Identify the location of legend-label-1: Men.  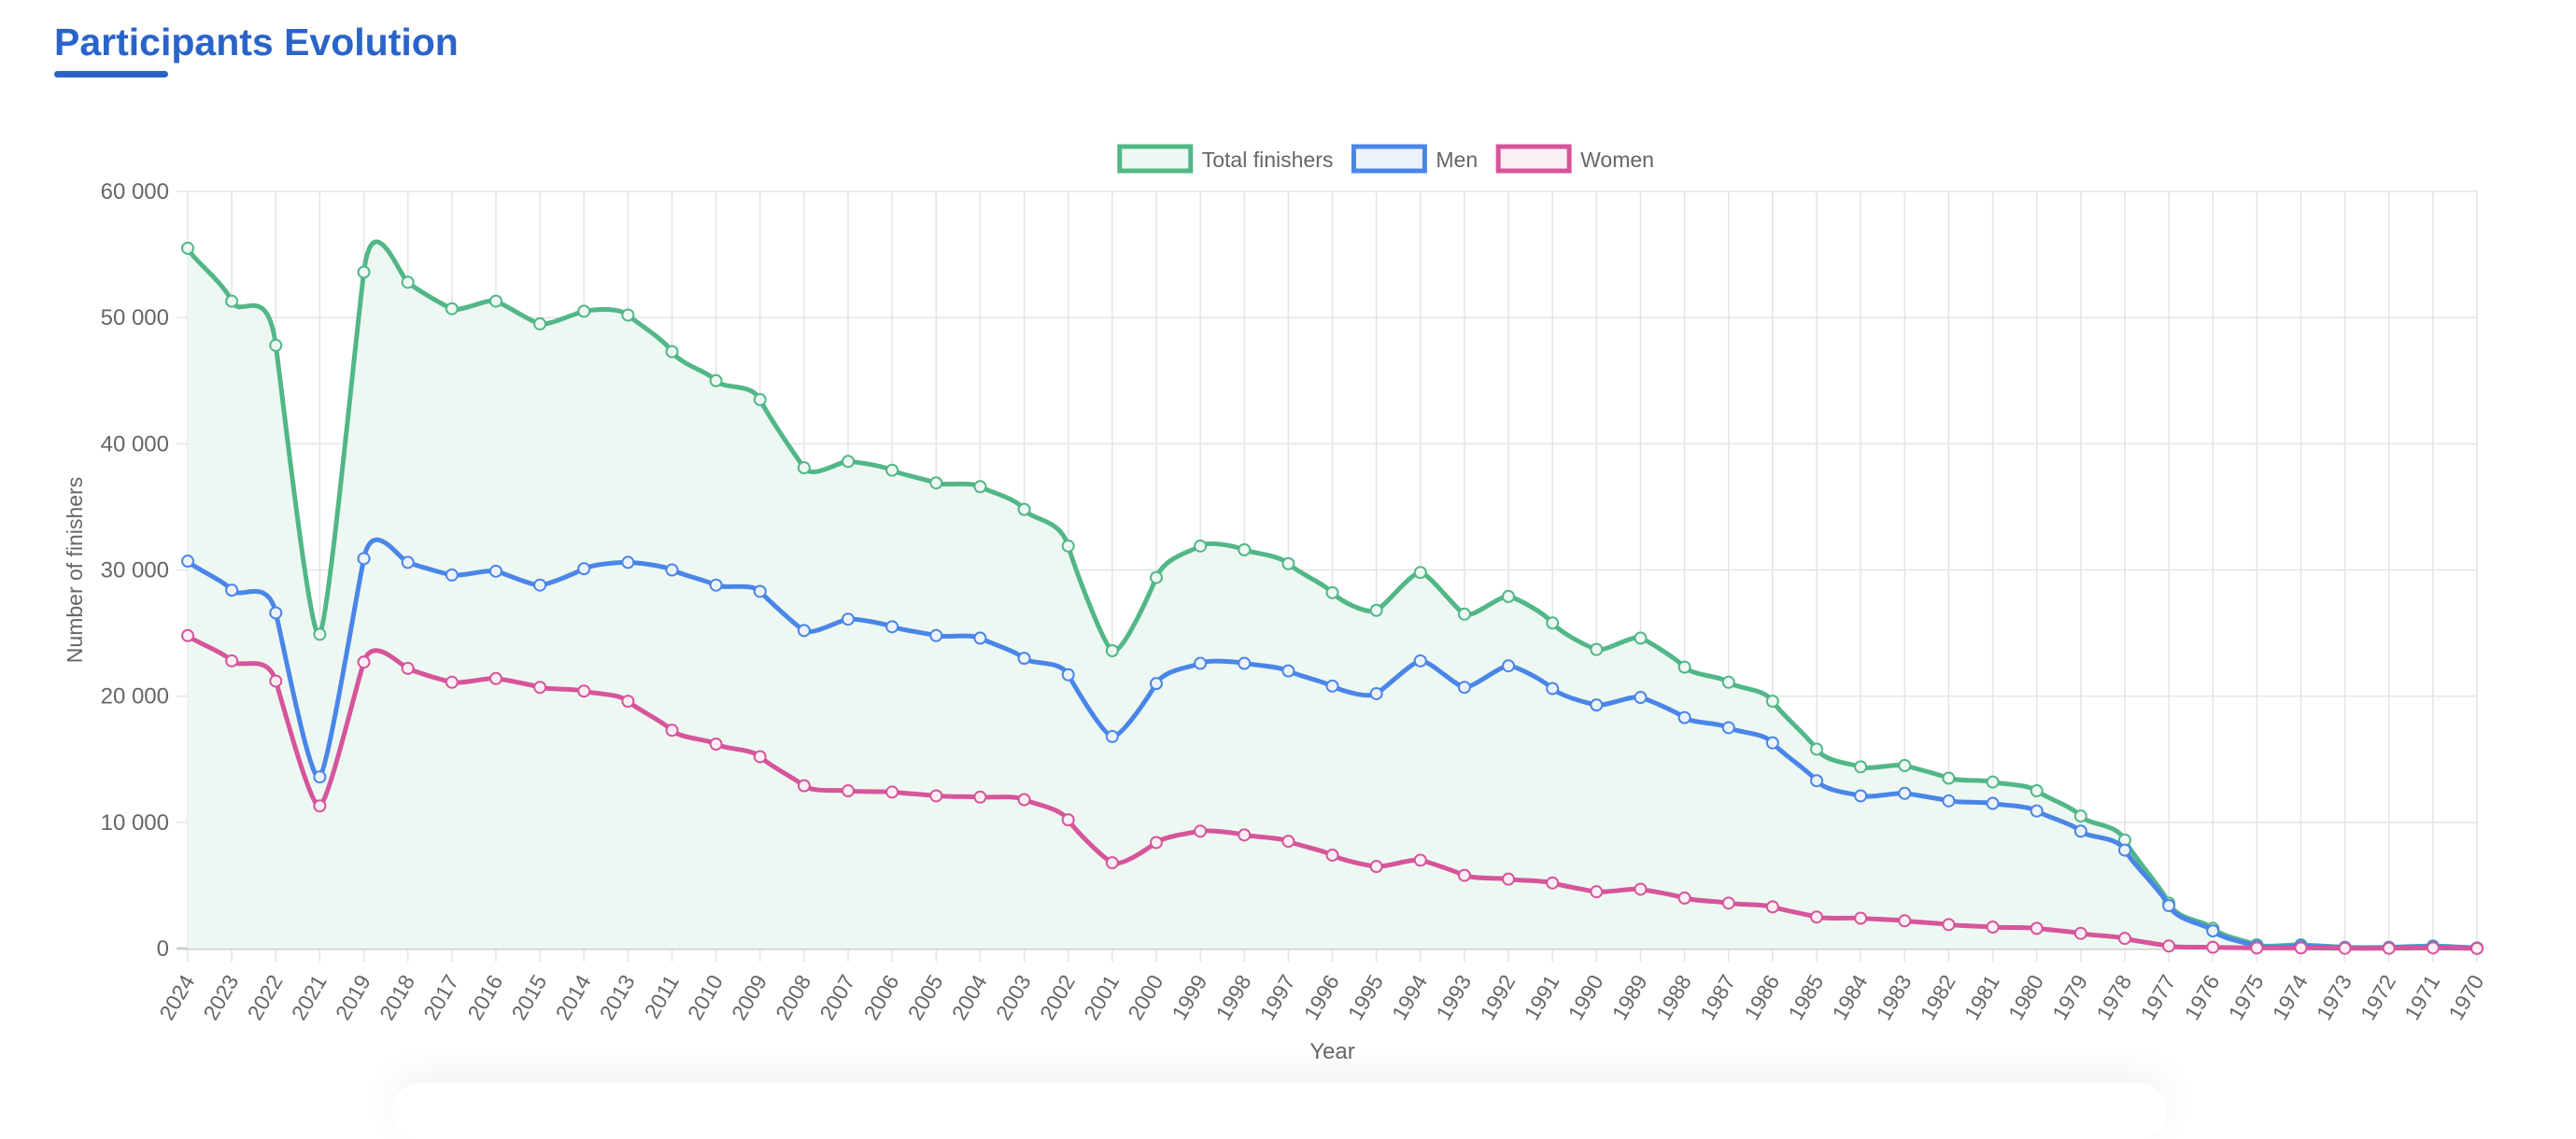
(1457, 160).